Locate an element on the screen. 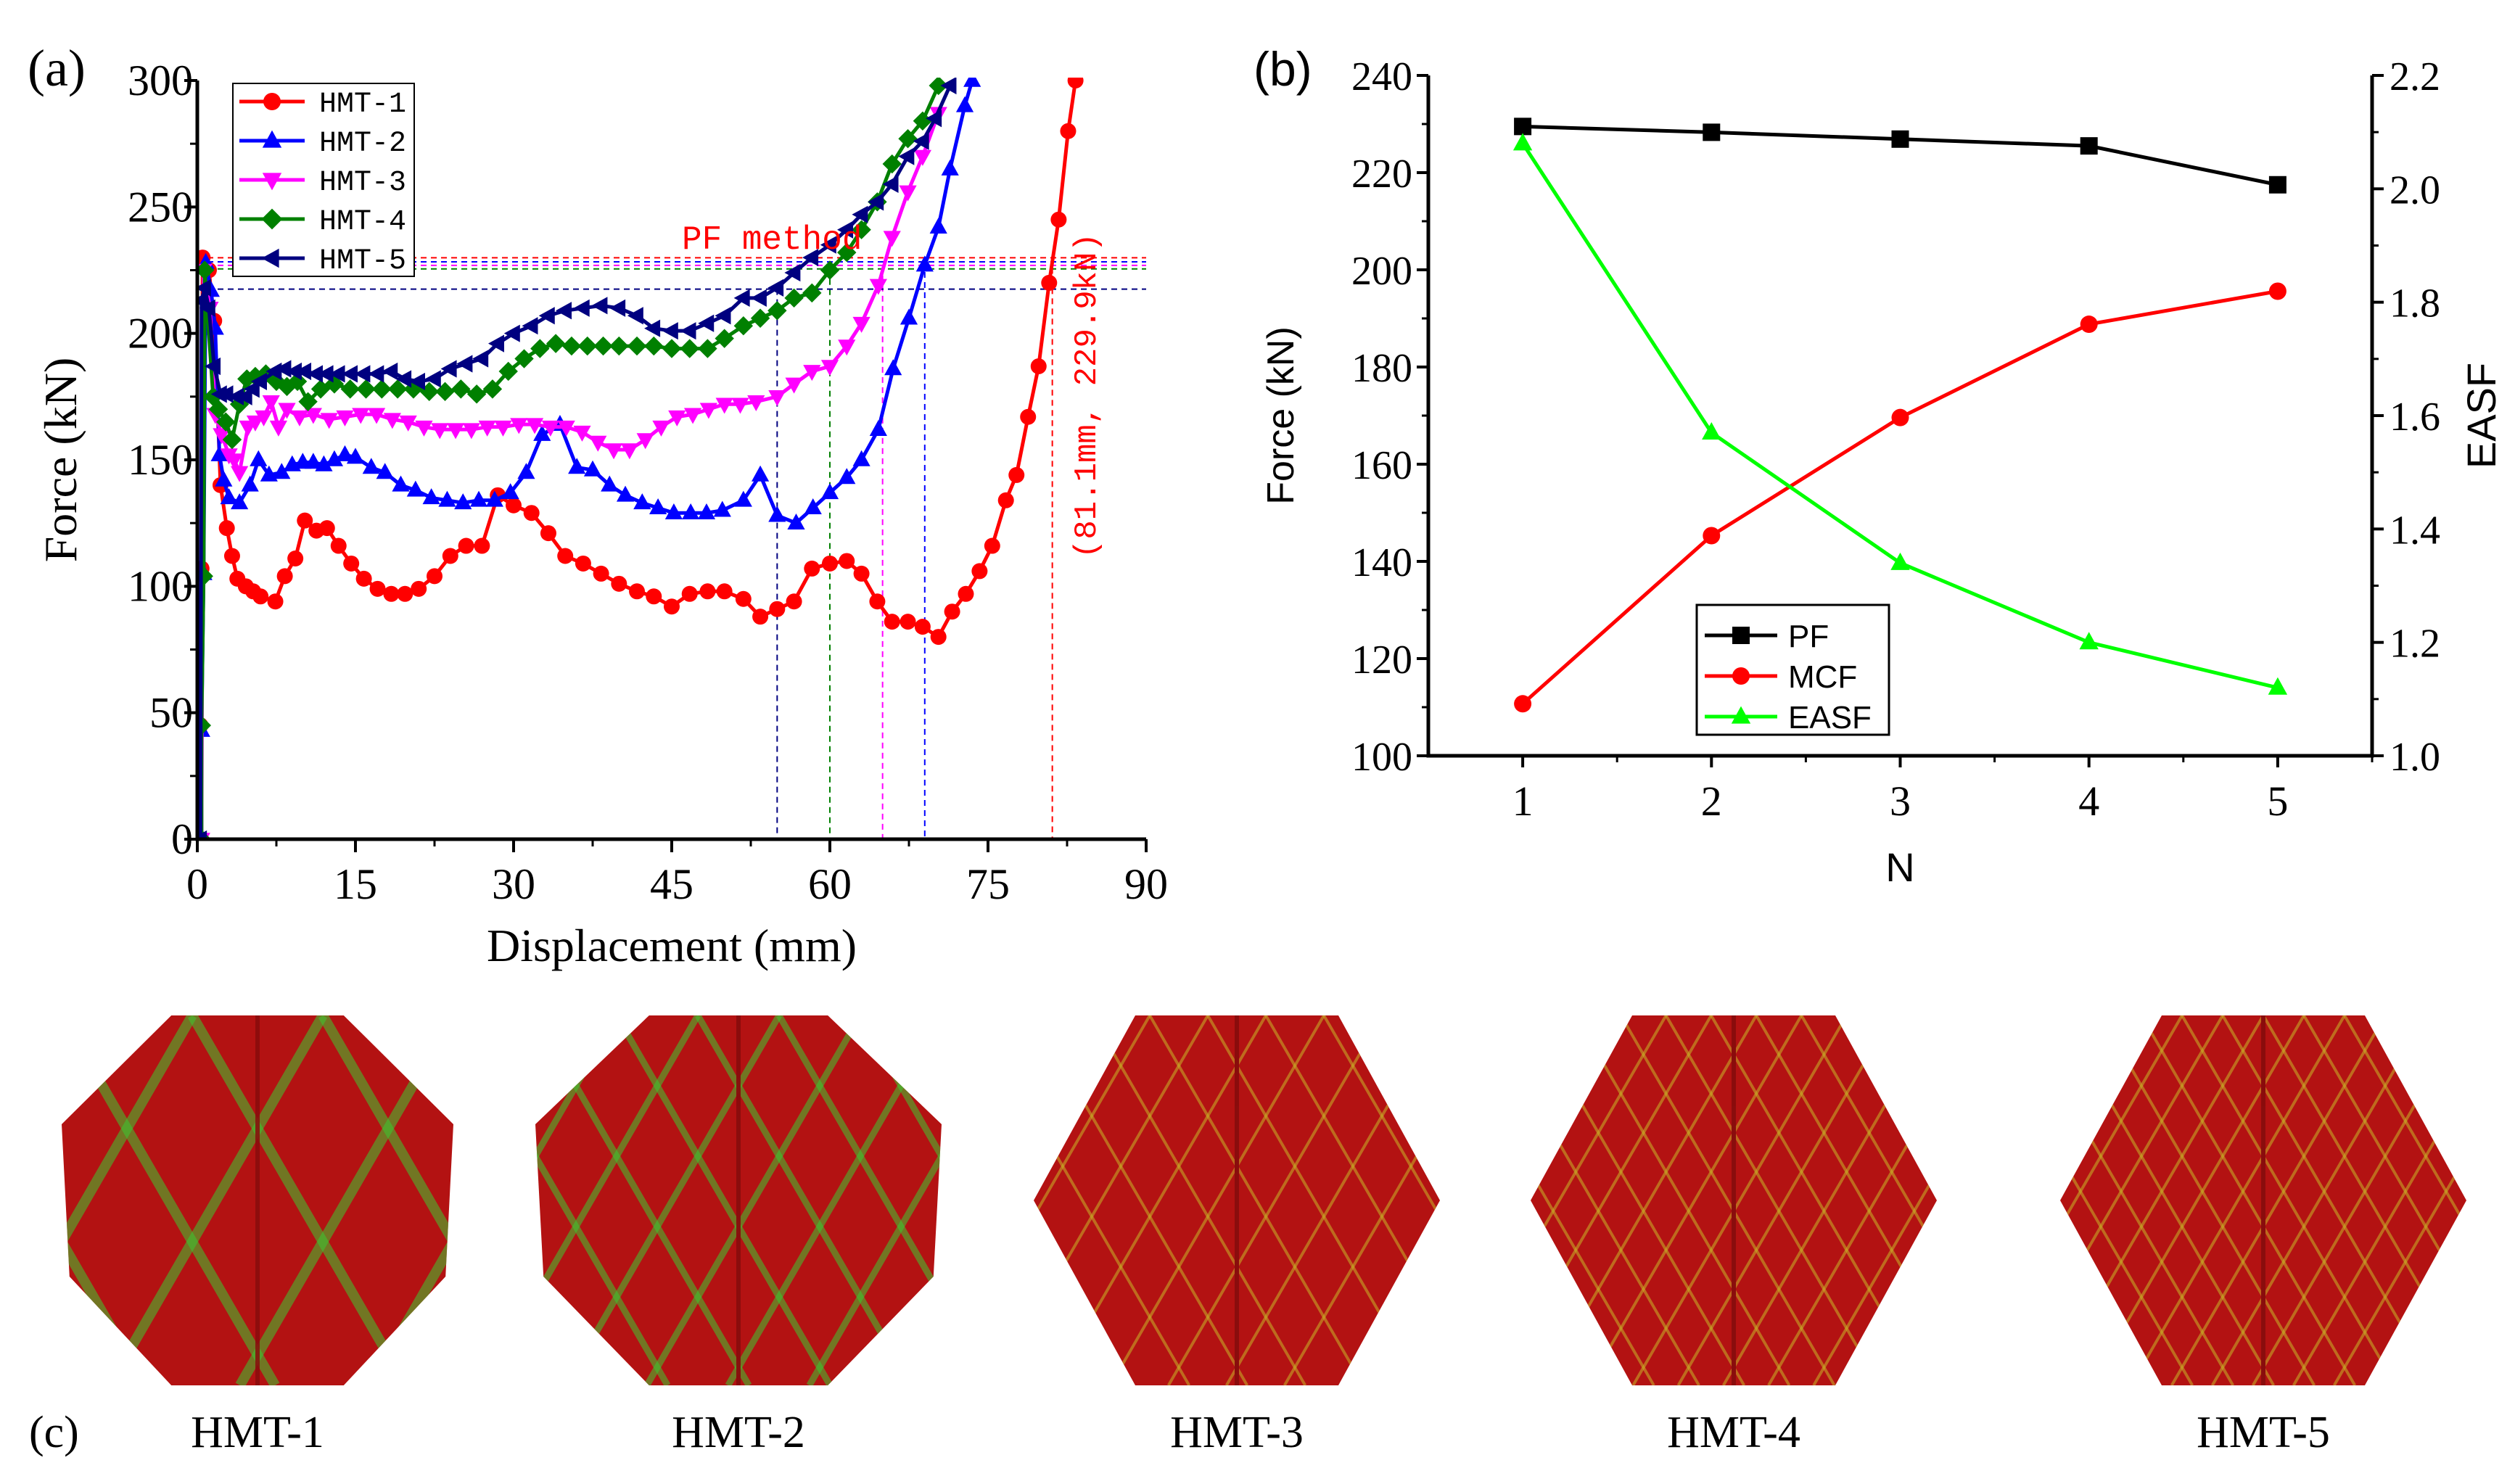 This screenshot has width=2515, height=1484. deformation-image-label: HMT-5 is located at coordinates (2263, 1432).